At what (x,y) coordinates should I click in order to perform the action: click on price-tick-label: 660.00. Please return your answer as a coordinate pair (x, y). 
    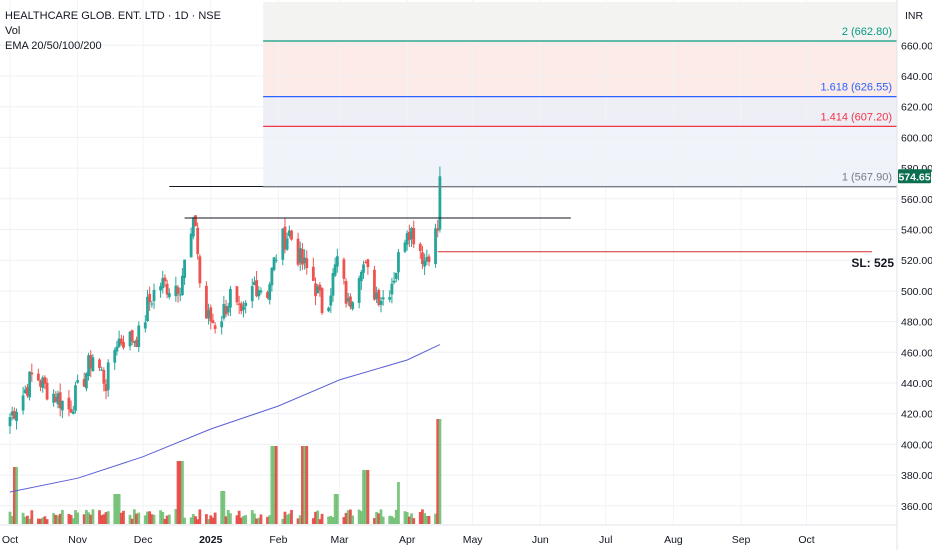
    Looking at the image, I should click on (916, 46).